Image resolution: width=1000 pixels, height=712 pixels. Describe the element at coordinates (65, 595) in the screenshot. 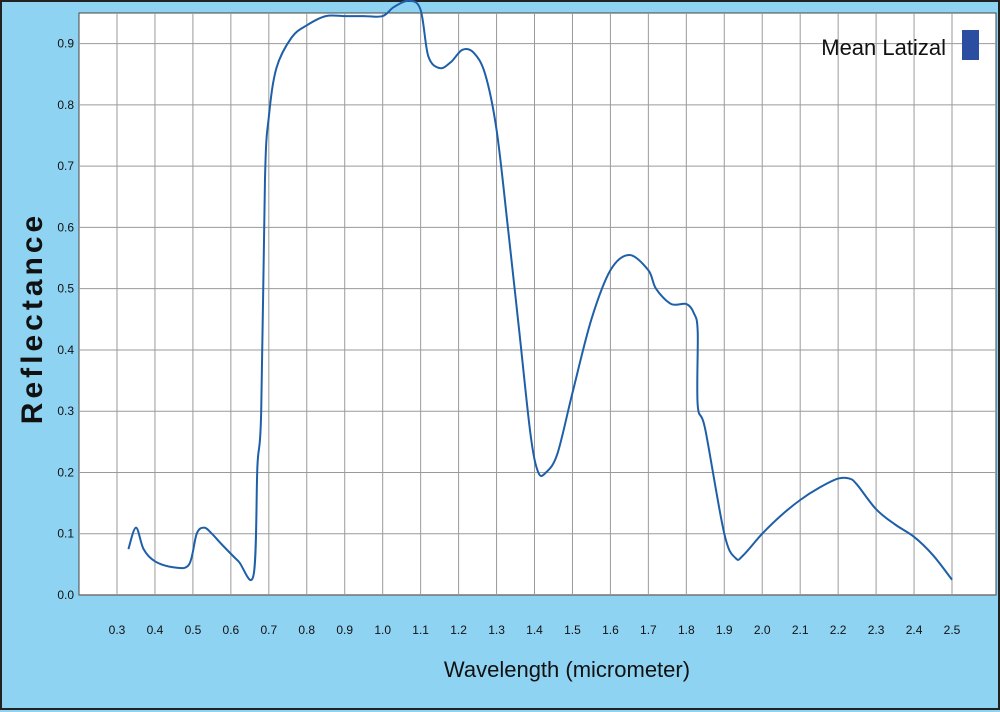

I see `y-tick-label: 0.0` at that location.